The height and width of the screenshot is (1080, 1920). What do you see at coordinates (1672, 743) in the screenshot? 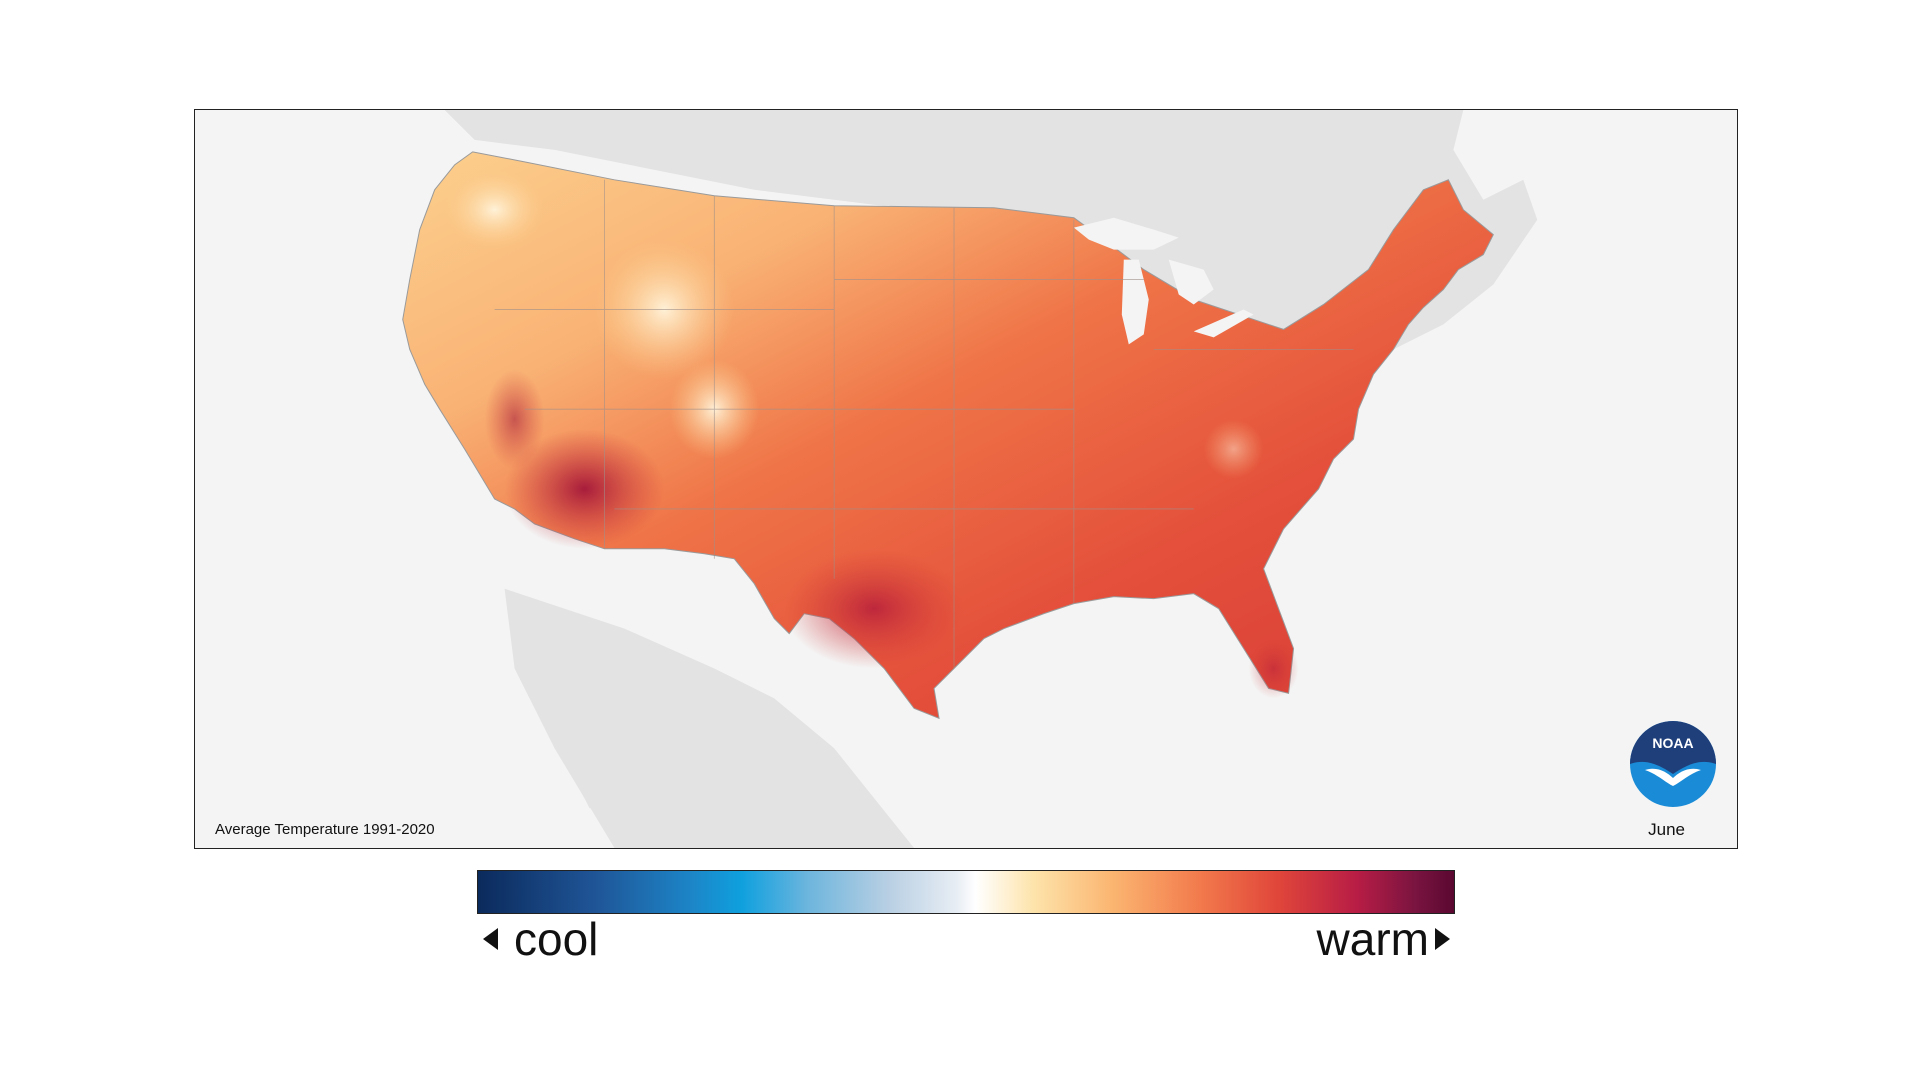
I see `noaa-logo-text: NOAA` at bounding box center [1672, 743].